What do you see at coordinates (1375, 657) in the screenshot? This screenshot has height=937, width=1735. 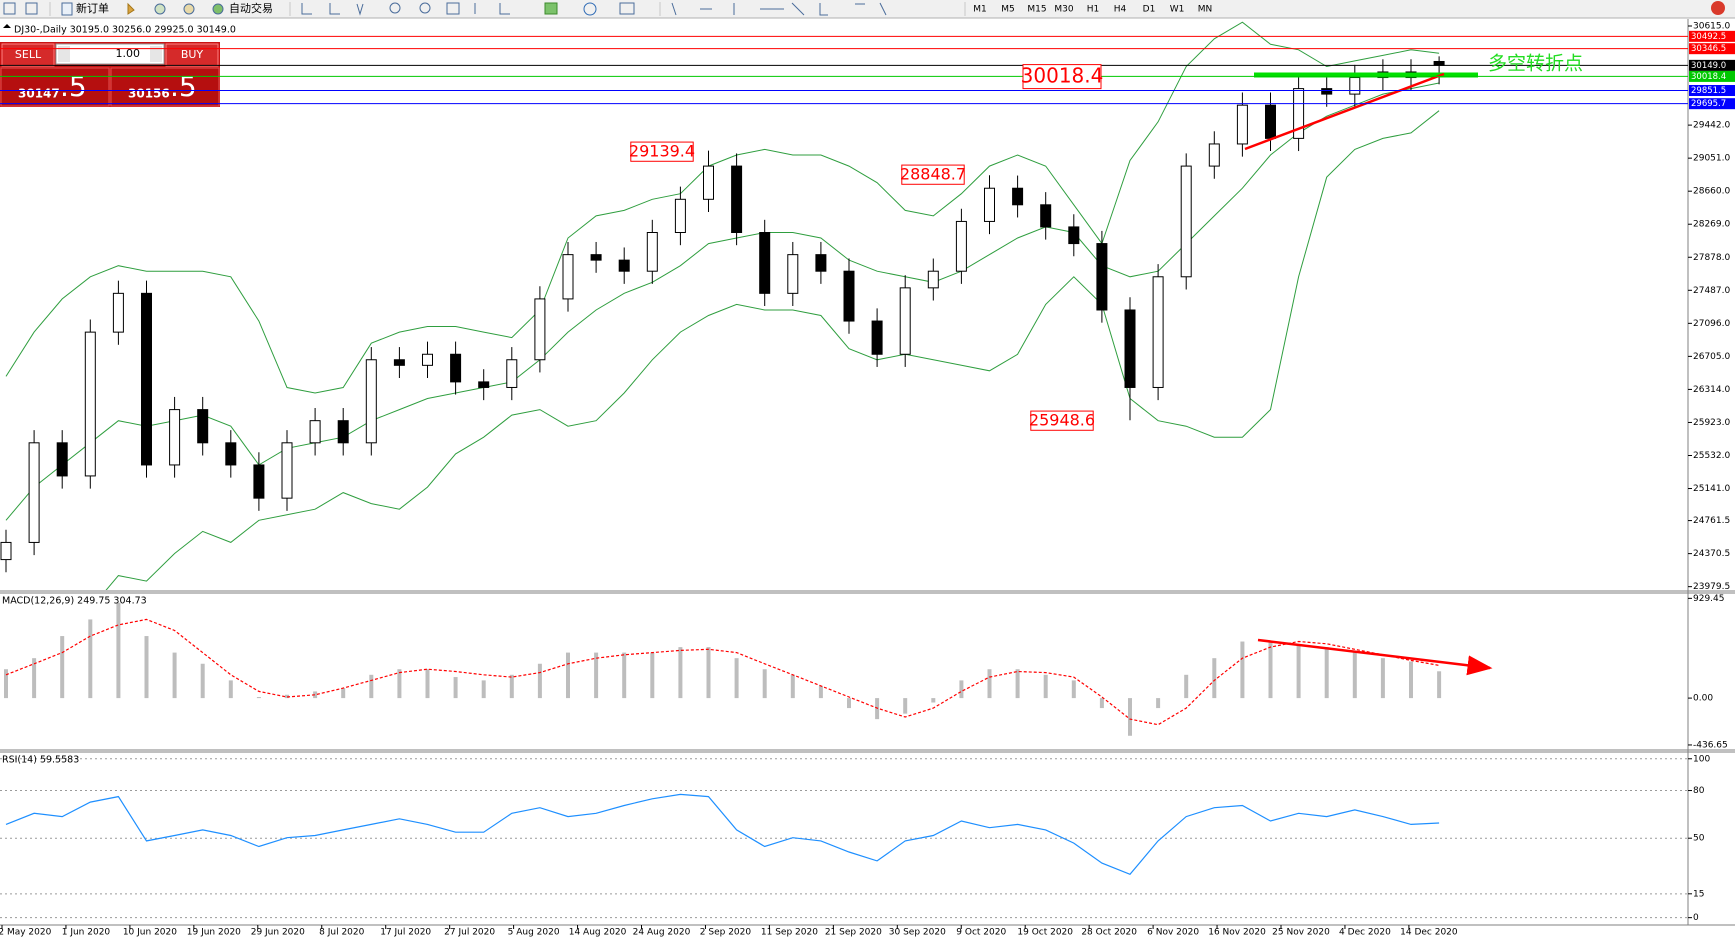 I see `divergence-arrow` at bounding box center [1375, 657].